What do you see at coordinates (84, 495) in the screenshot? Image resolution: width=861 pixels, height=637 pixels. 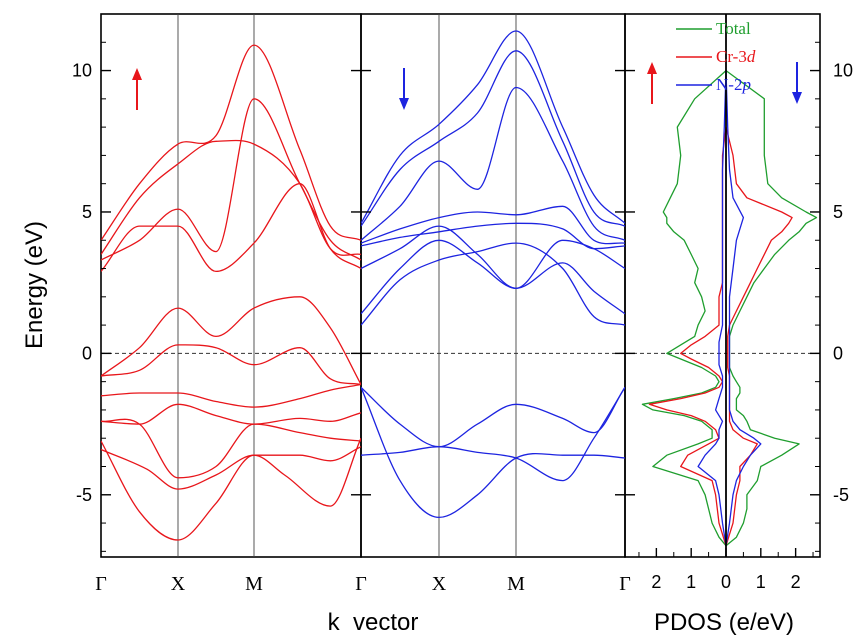 I see `y-tick-label-left: -5` at bounding box center [84, 495].